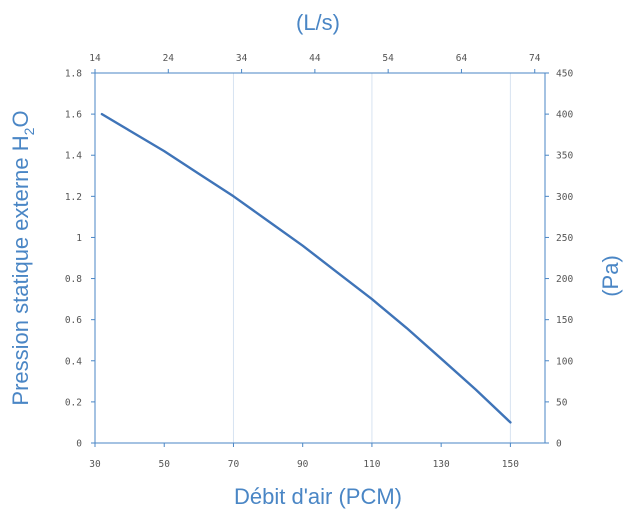  I want to click on y2-tick-label: 50, so click(562, 402).